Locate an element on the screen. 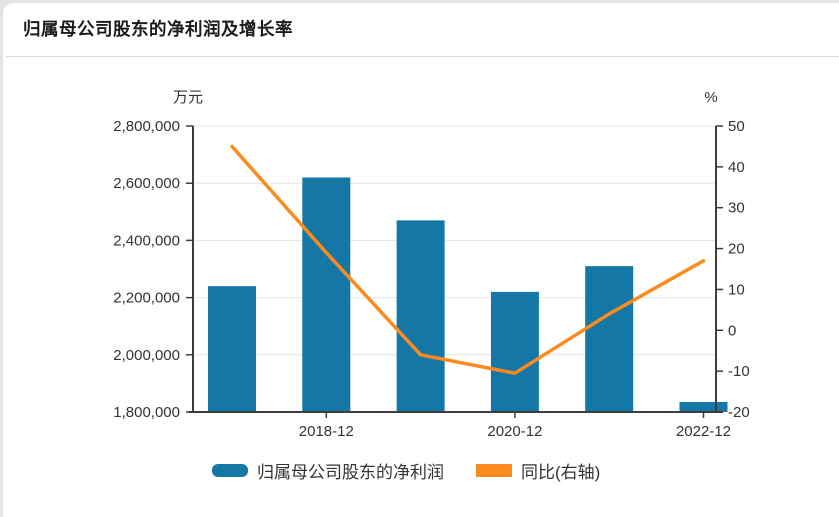 This screenshot has width=839, height=517. left-axis-unit-label: 万元 is located at coordinates (188, 97).